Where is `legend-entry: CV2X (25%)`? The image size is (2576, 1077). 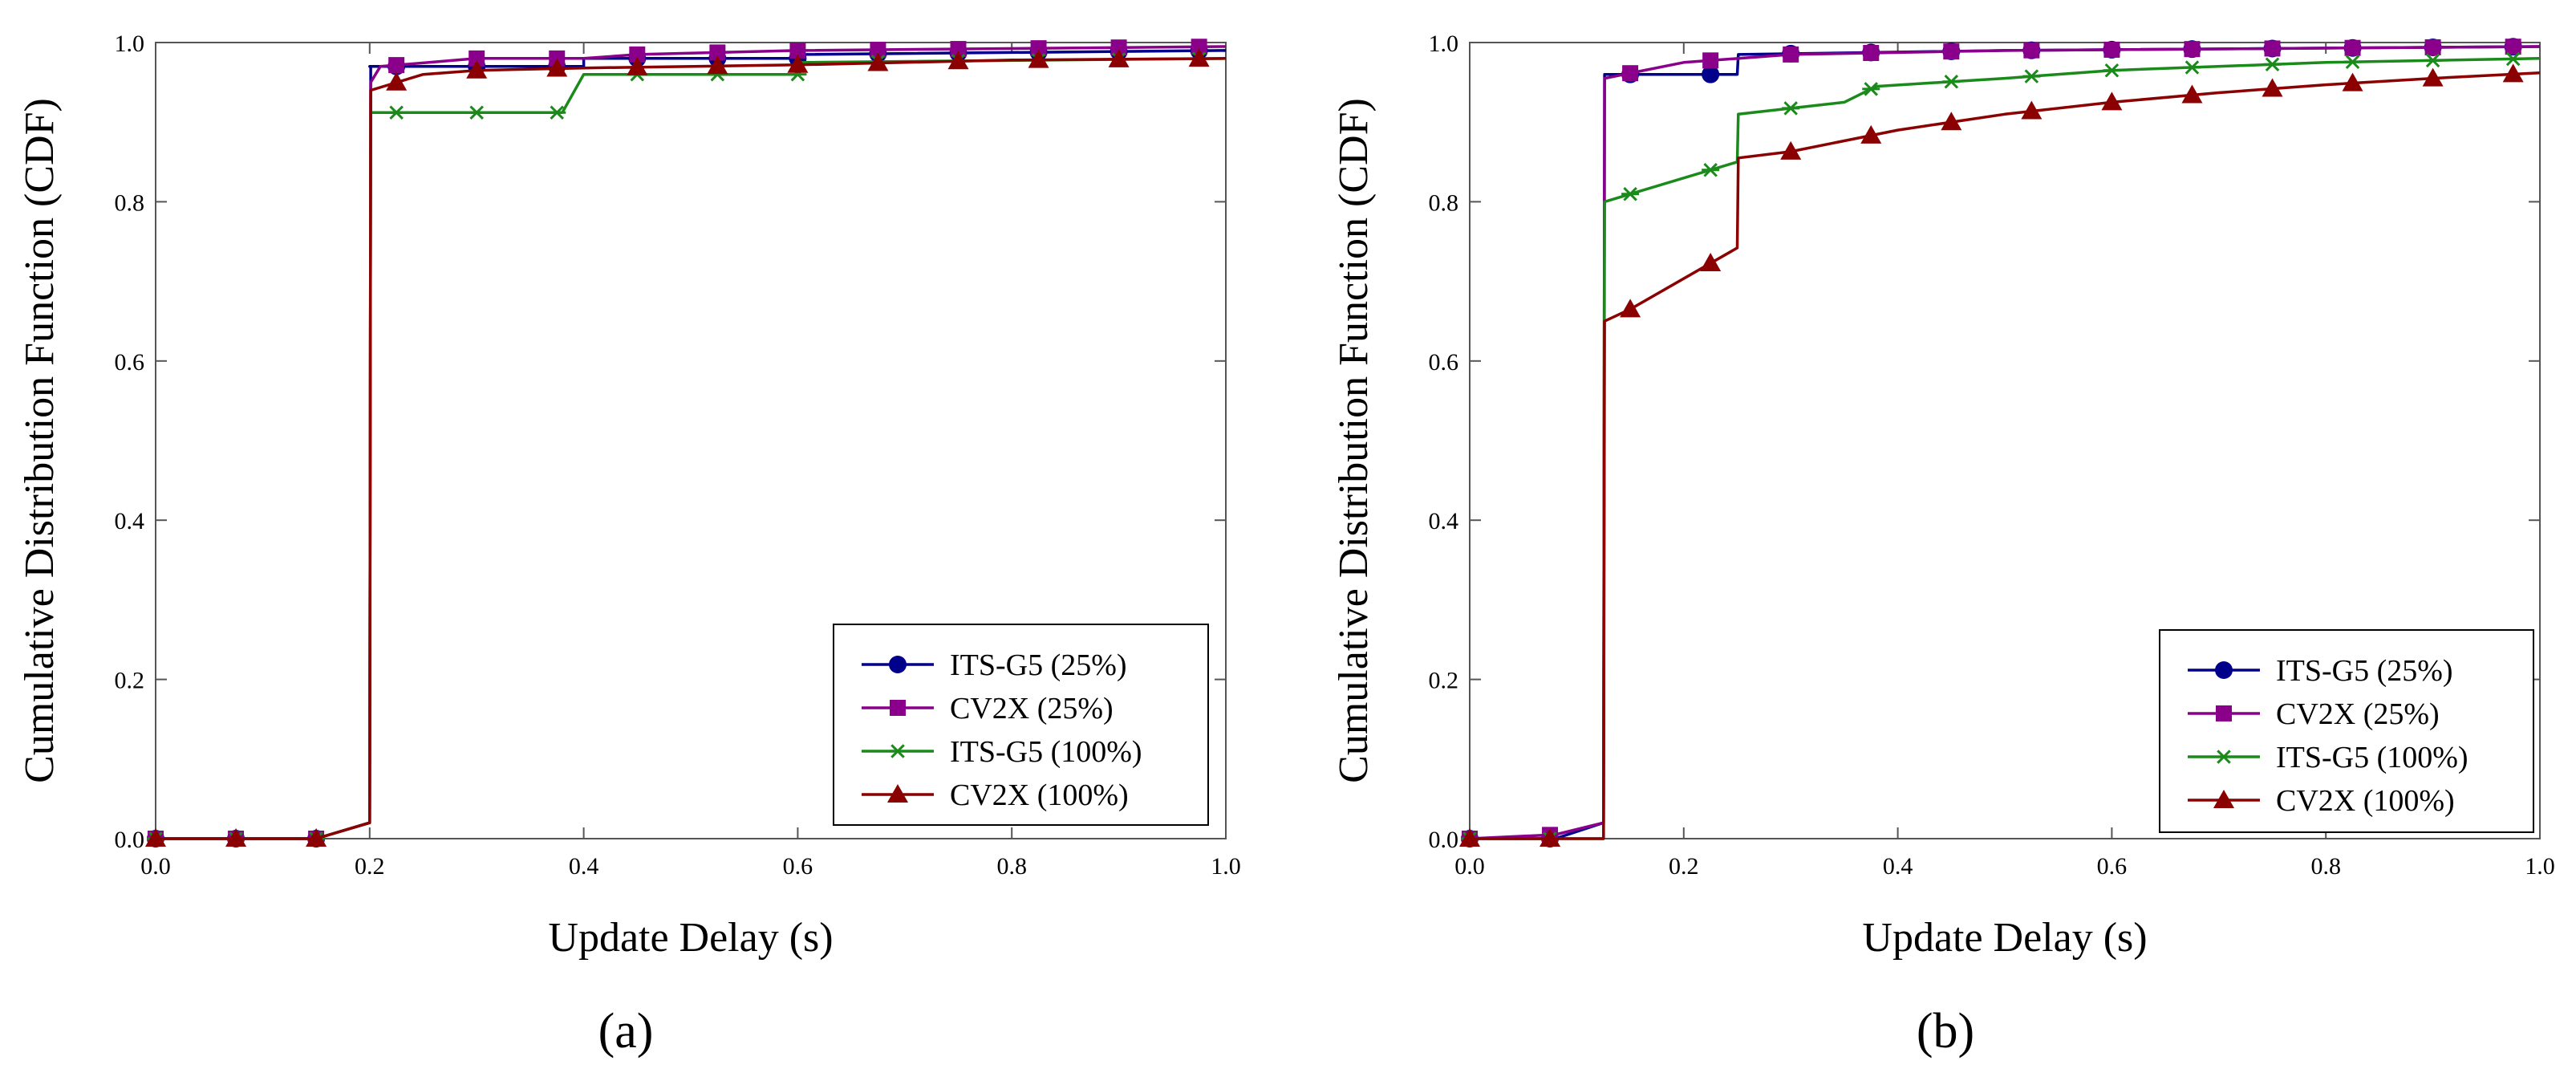 legend-entry: CV2X (25%) is located at coordinates (2314, 714).